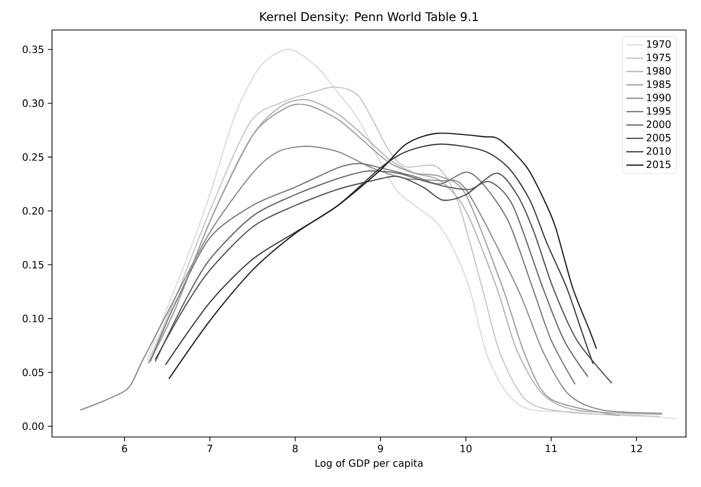 The height and width of the screenshot is (487, 701). I want to click on x-tick-label: 12, so click(636, 448).